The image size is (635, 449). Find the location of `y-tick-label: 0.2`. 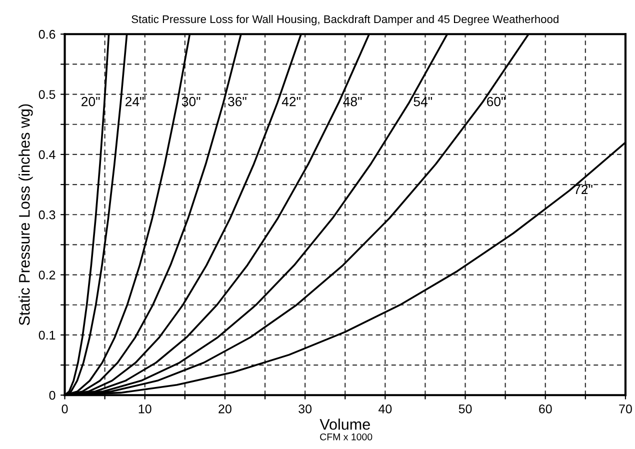

y-tick-label: 0.2 is located at coordinates (47, 275).